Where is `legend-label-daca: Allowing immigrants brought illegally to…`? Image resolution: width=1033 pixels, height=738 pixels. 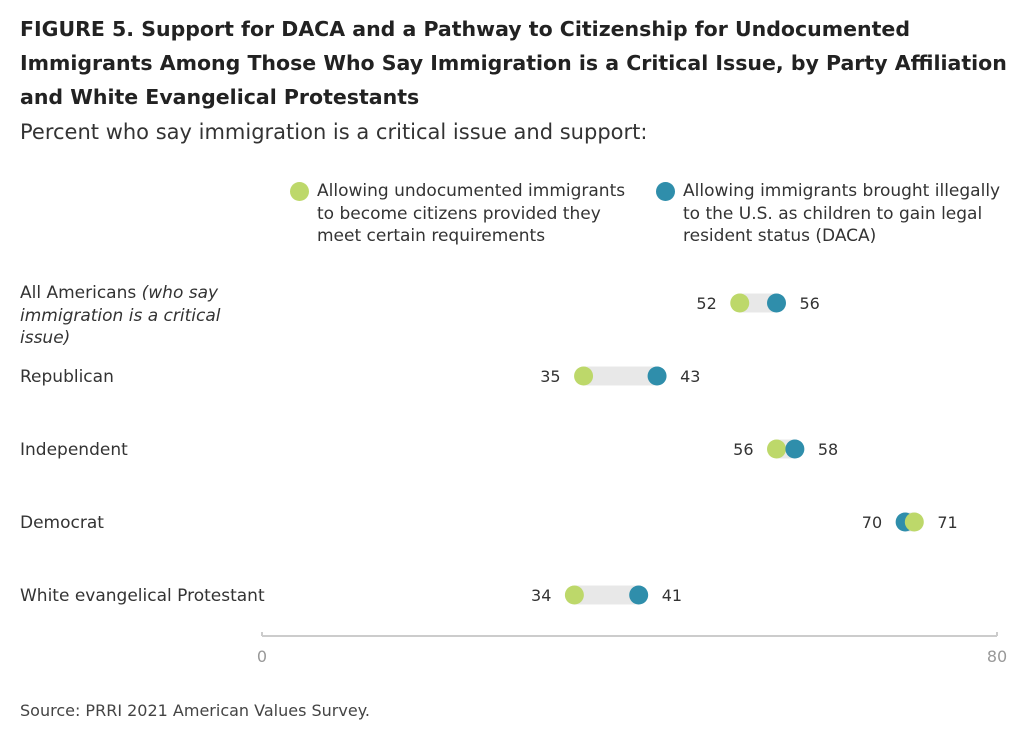 legend-label-daca: Allowing immigrants brought illegally to… is located at coordinates (842, 213).